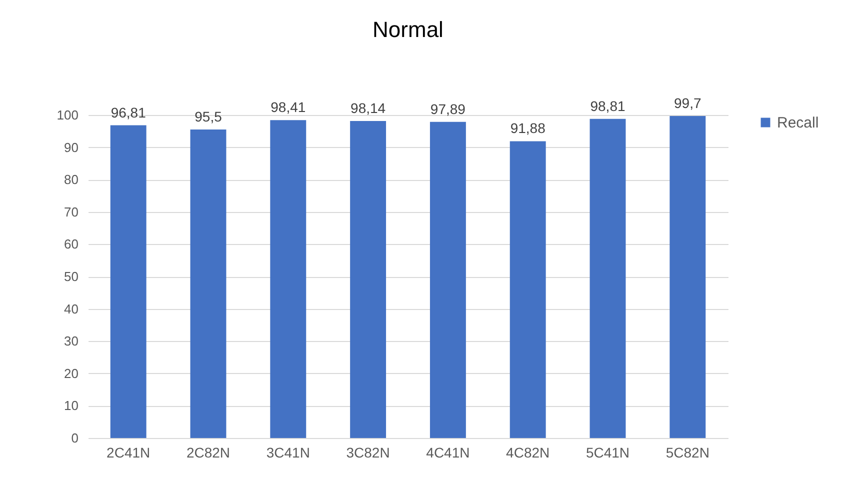 This screenshot has width=845, height=479. I want to click on data-label: 98,14, so click(368, 108).